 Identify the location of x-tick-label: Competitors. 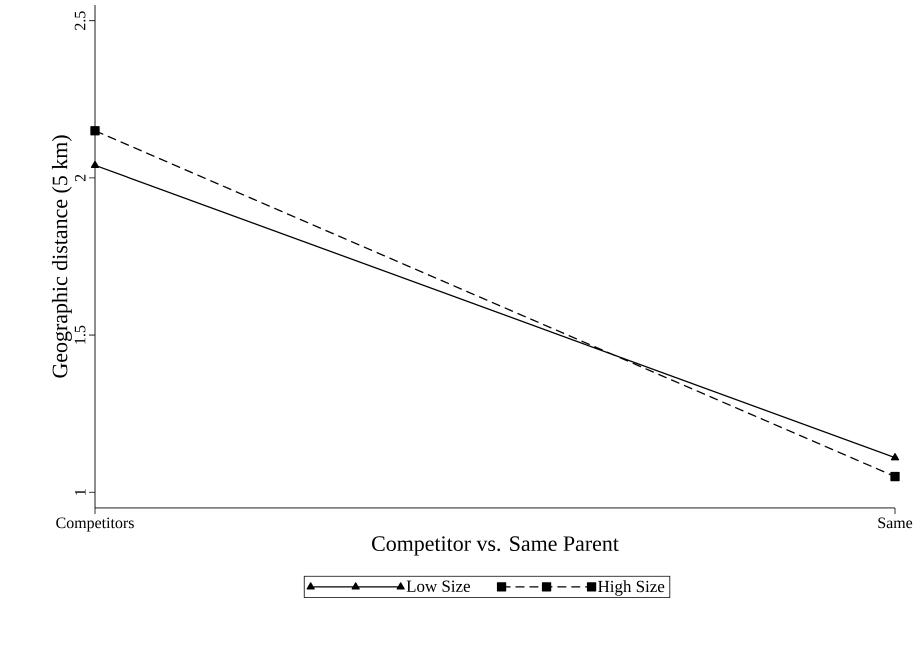
(95, 525).